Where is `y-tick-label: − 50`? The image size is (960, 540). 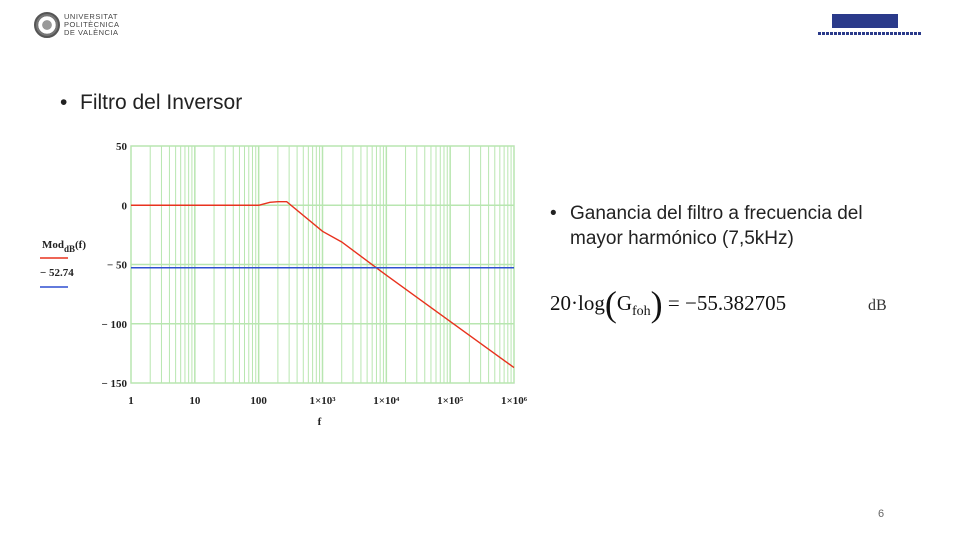
y-tick-label: − 50 is located at coordinates (117, 266).